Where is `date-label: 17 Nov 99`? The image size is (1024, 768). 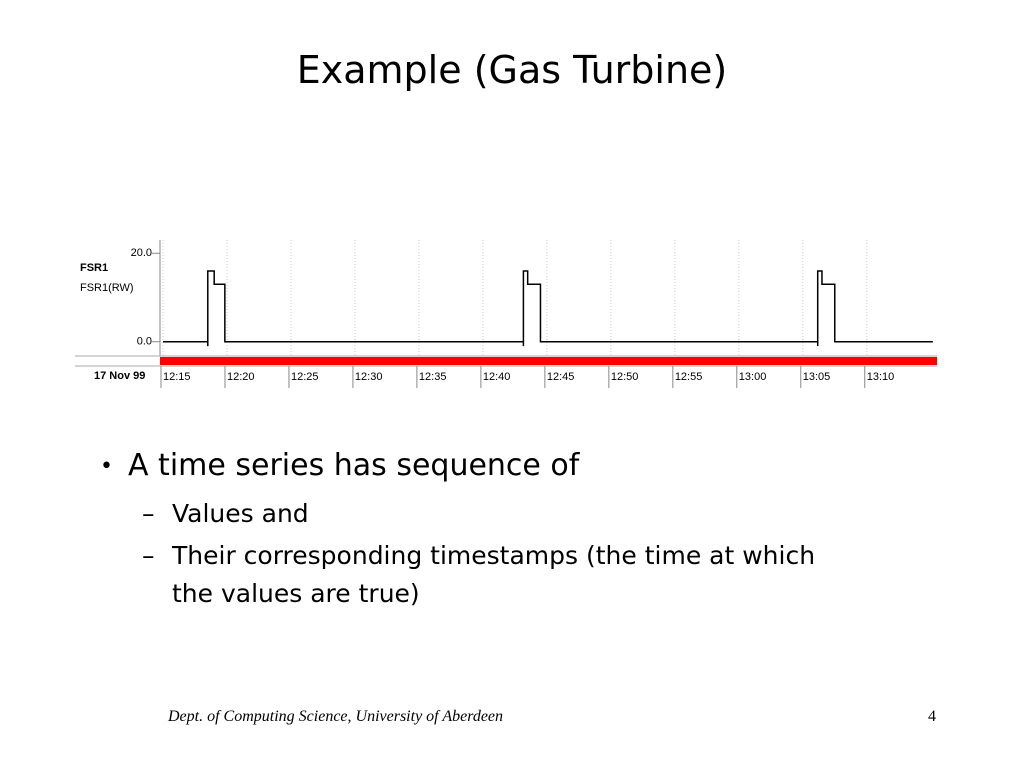 date-label: 17 Nov 99 is located at coordinates (119, 376).